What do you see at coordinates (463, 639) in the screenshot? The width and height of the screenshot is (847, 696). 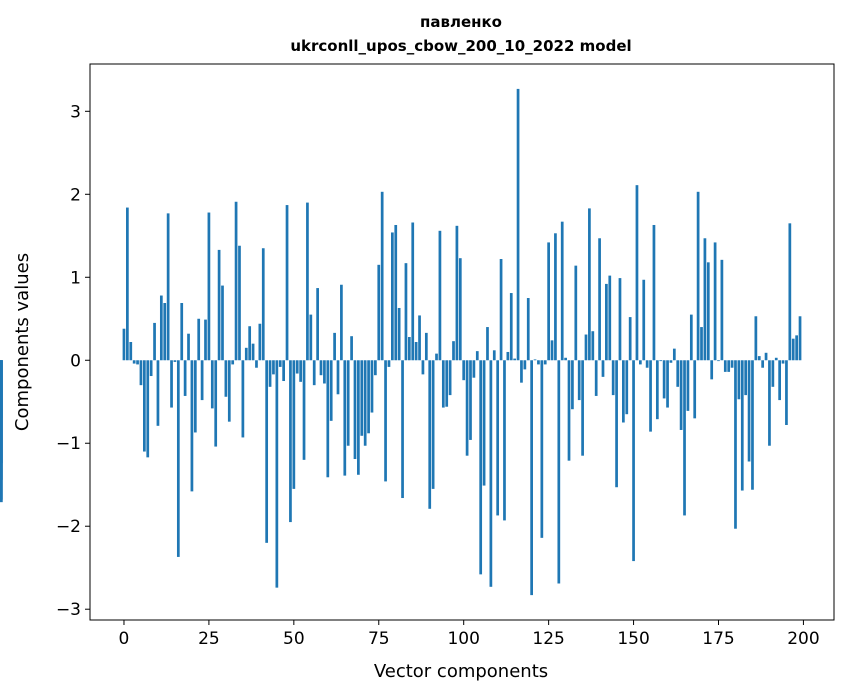 I see `x-tick-label: 100` at bounding box center [463, 639].